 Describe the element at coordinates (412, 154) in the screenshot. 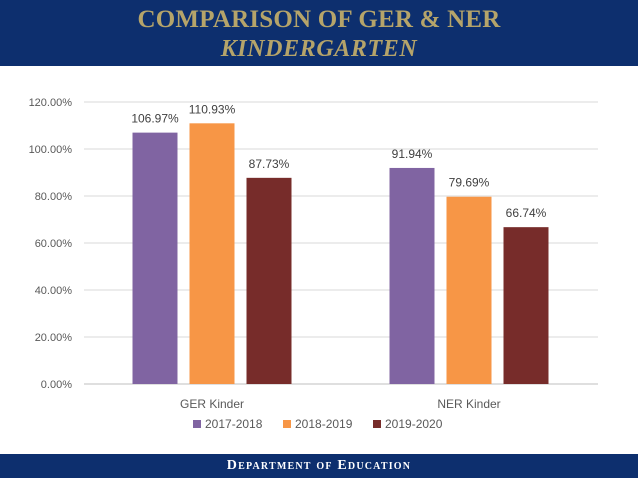

I see `data-label: 91.94%` at that location.